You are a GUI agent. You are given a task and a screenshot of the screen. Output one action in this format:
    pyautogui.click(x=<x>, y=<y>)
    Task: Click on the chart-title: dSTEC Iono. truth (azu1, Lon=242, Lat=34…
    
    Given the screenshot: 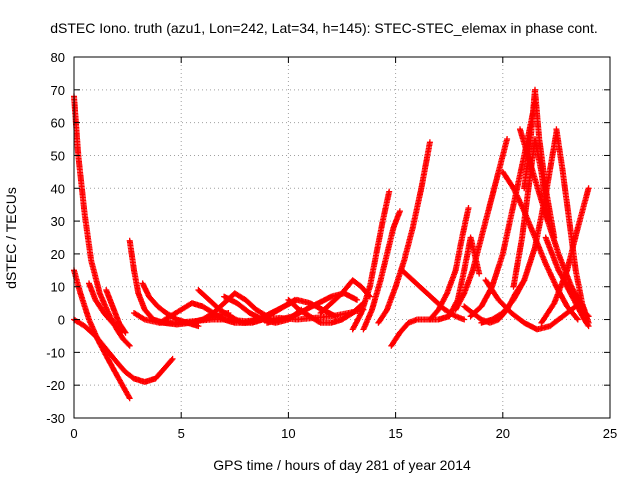 What is the action you would take?
    pyautogui.click(x=323, y=28)
    